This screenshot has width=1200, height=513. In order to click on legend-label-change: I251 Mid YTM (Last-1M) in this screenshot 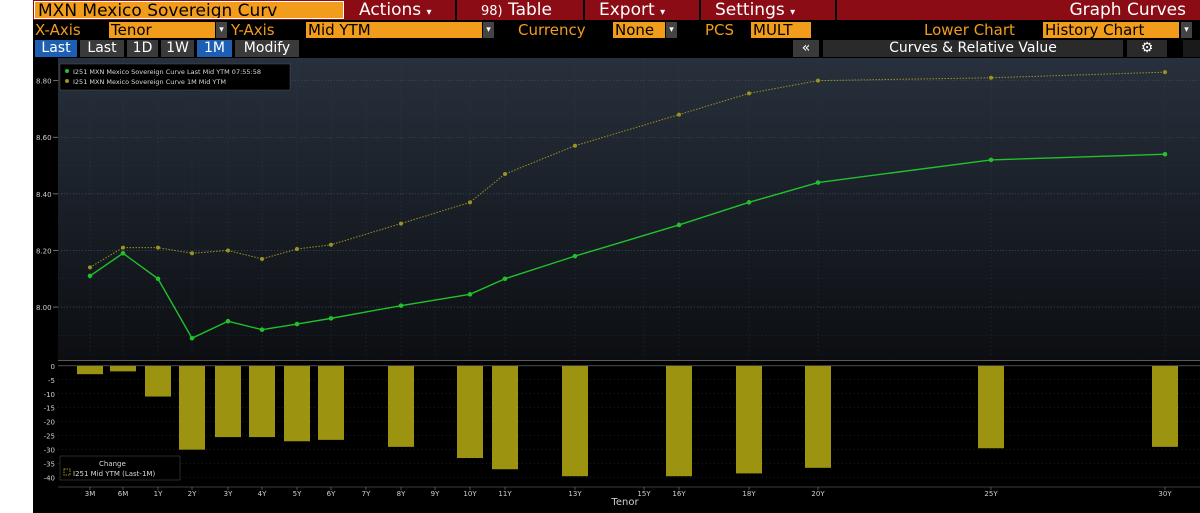, I will do `click(114, 474)`.